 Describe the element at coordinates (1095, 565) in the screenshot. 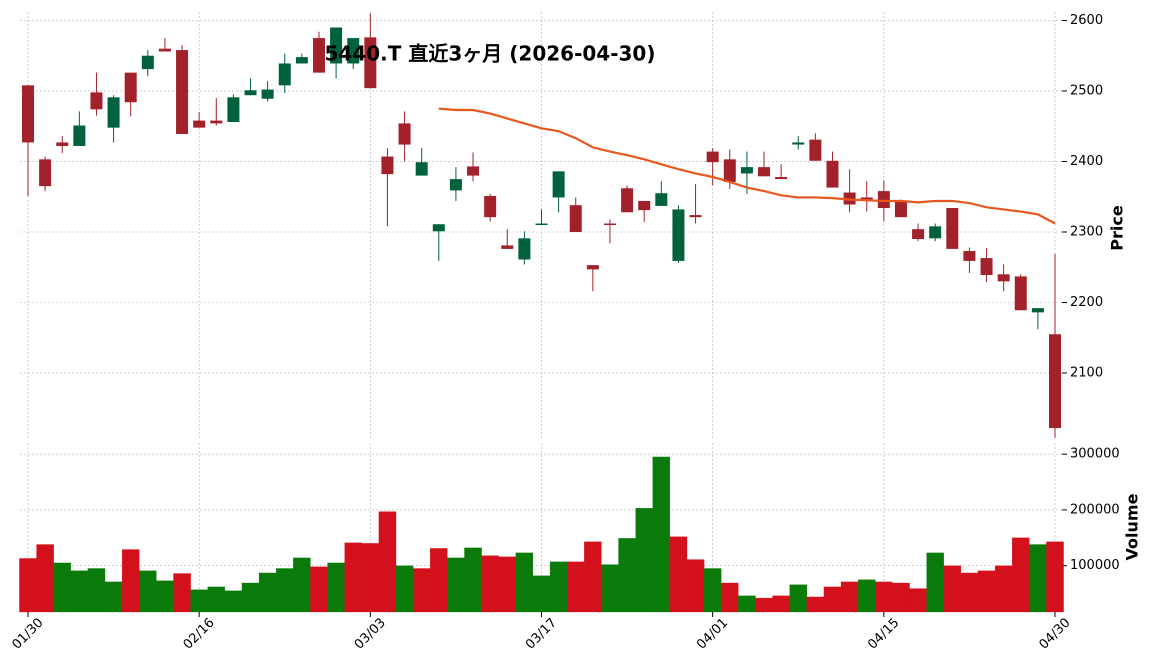

I see `volume-tick-label: 100000` at that location.